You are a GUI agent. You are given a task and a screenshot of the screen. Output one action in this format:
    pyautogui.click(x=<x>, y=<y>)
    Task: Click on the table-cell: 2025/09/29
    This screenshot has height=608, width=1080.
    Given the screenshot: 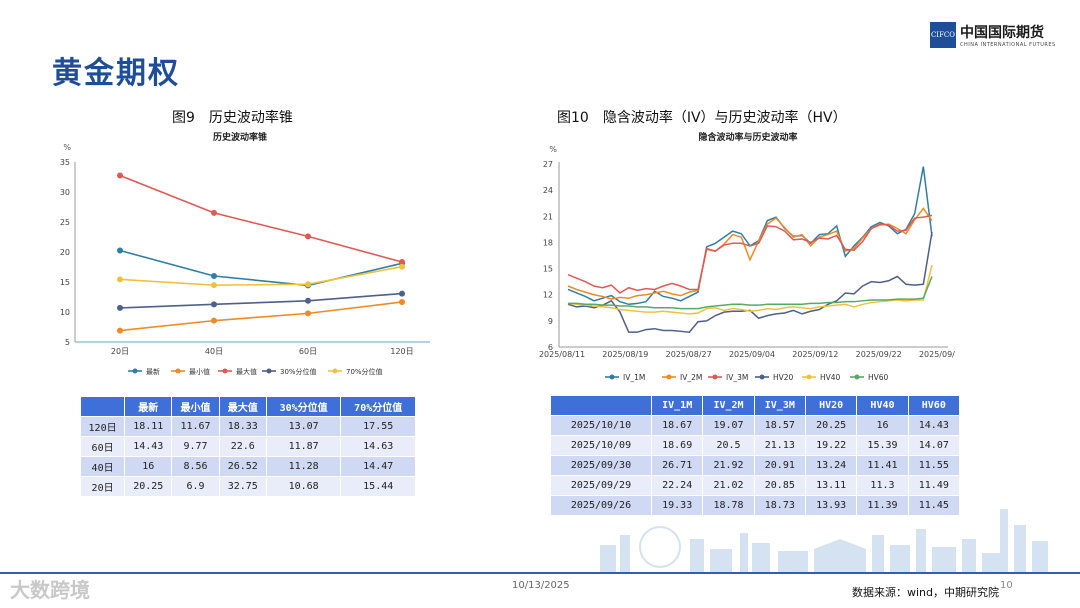 What is the action you would take?
    pyautogui.click(x=601, y=485)
    